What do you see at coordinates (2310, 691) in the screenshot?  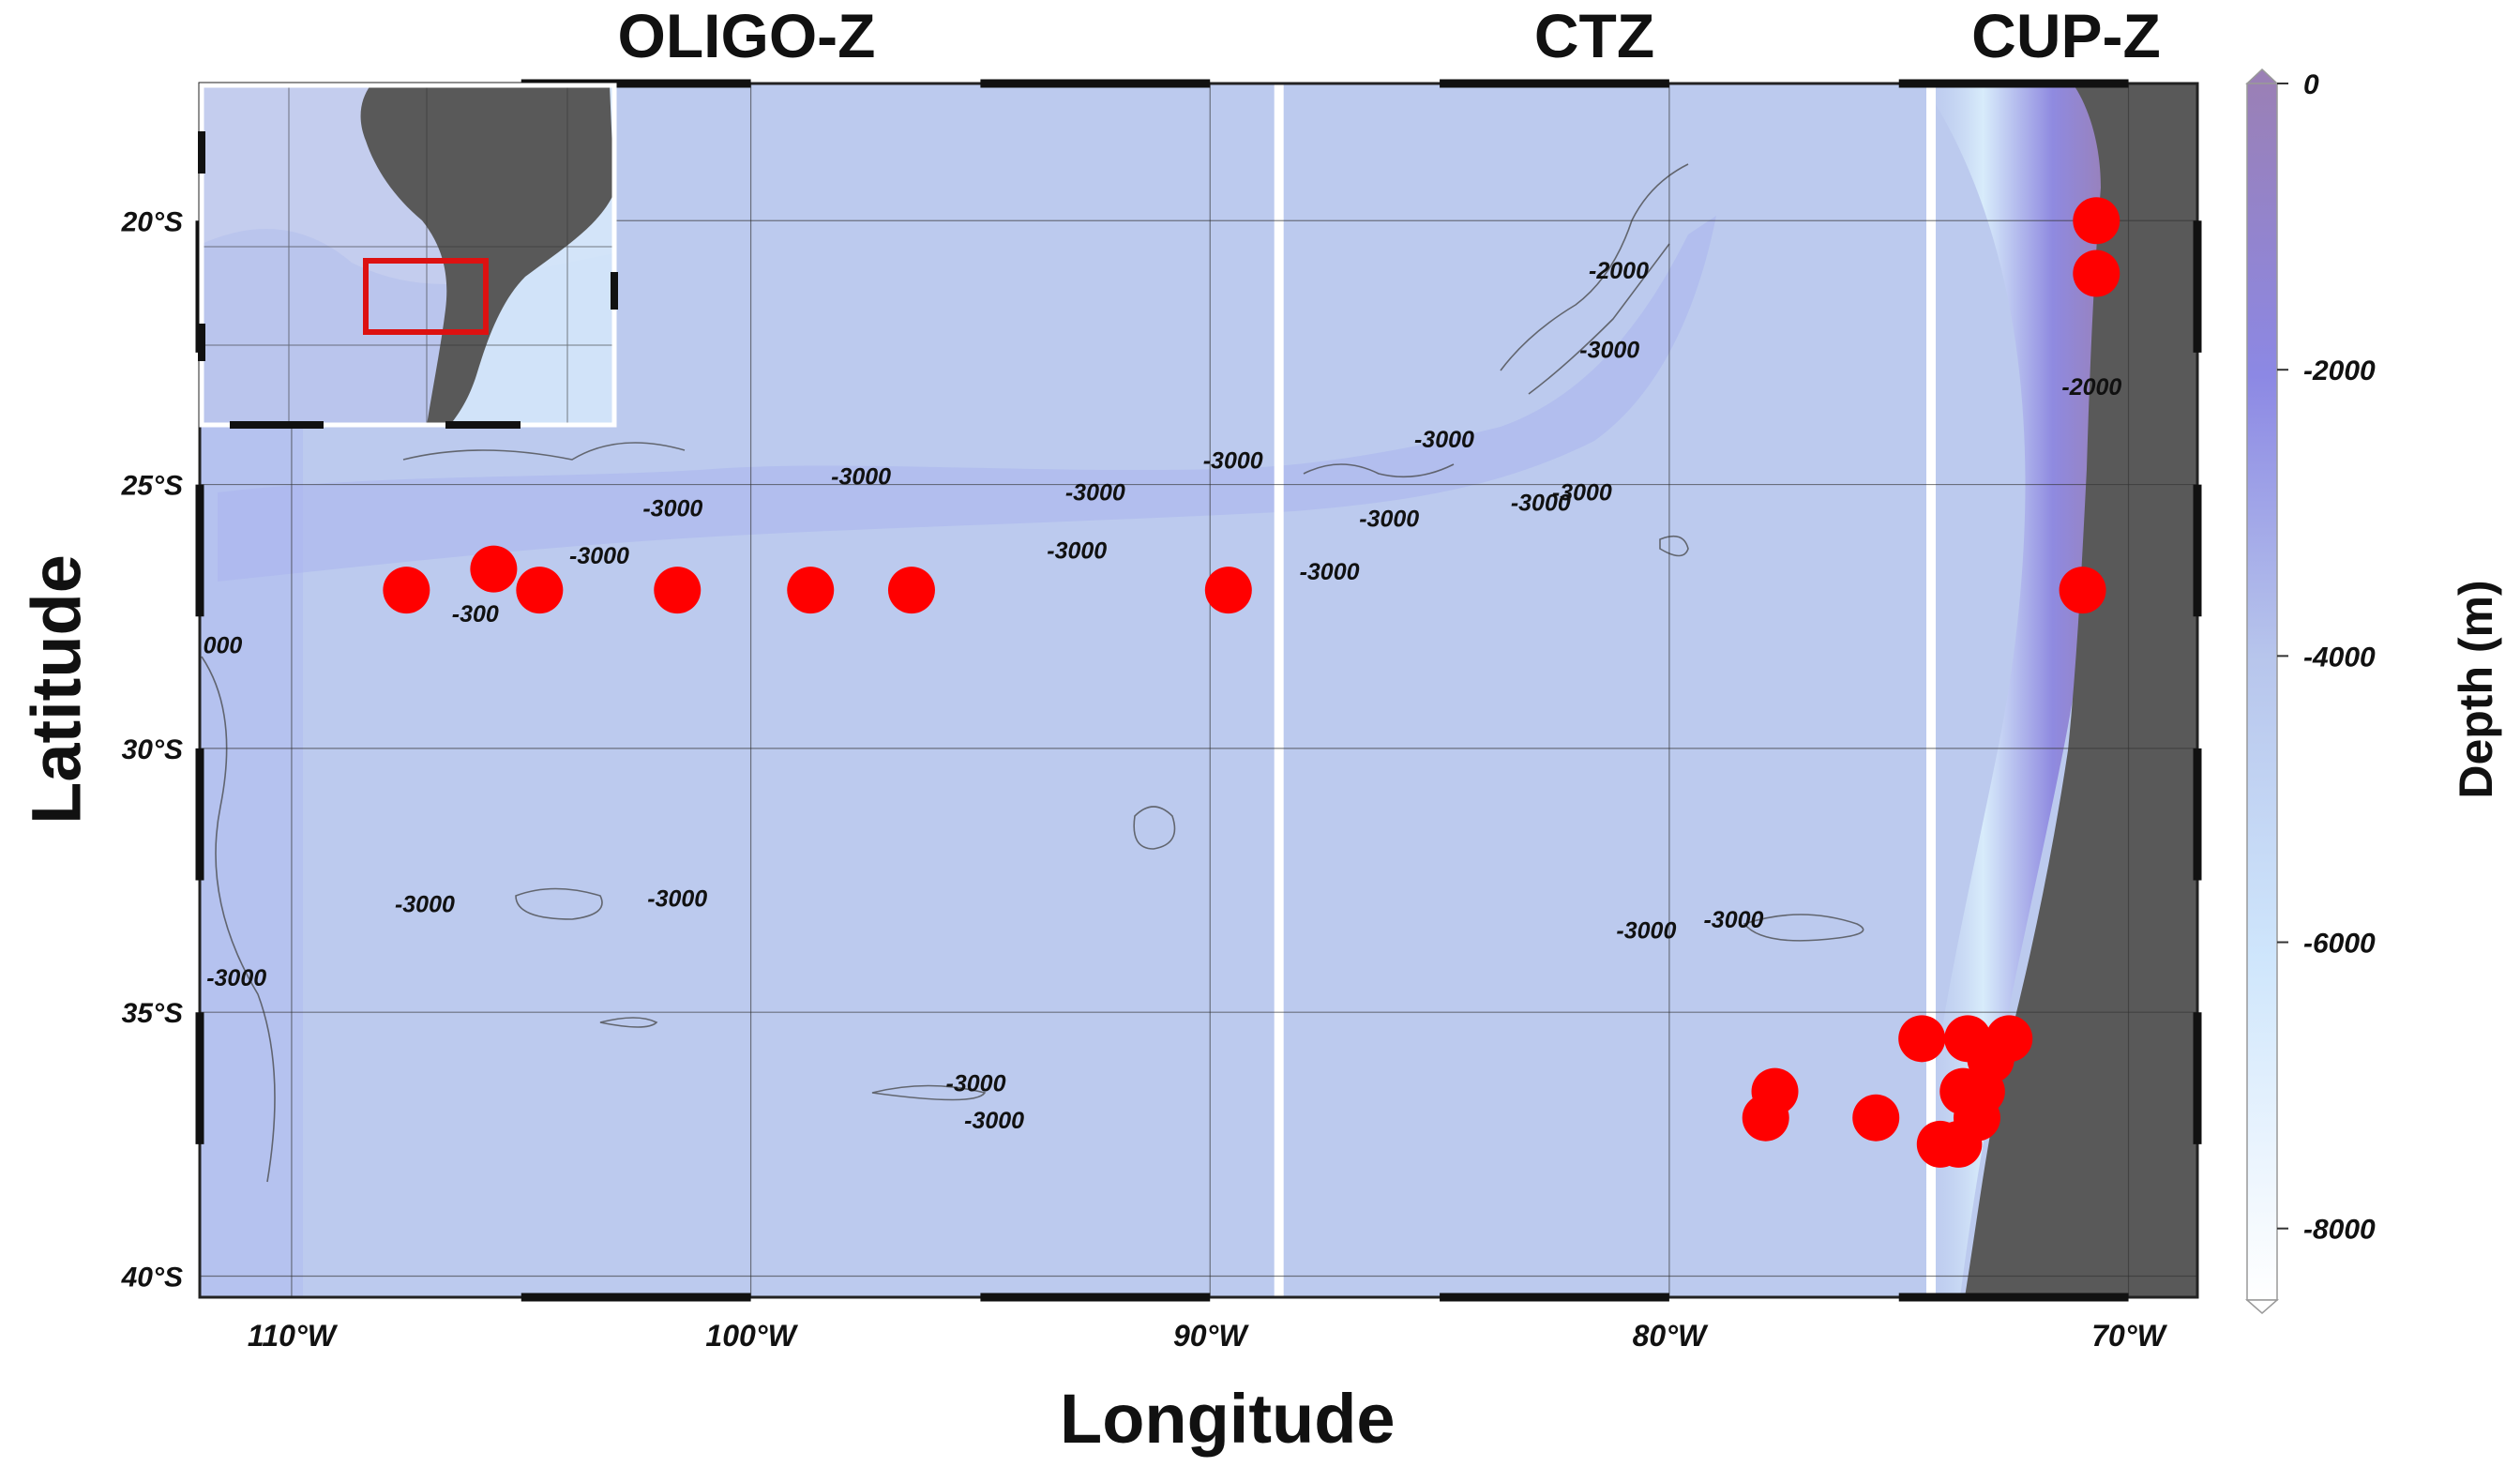 I see `colorbar: 0 -2000 -4000 -6000 -8000` at bounding box center [2310, 691].